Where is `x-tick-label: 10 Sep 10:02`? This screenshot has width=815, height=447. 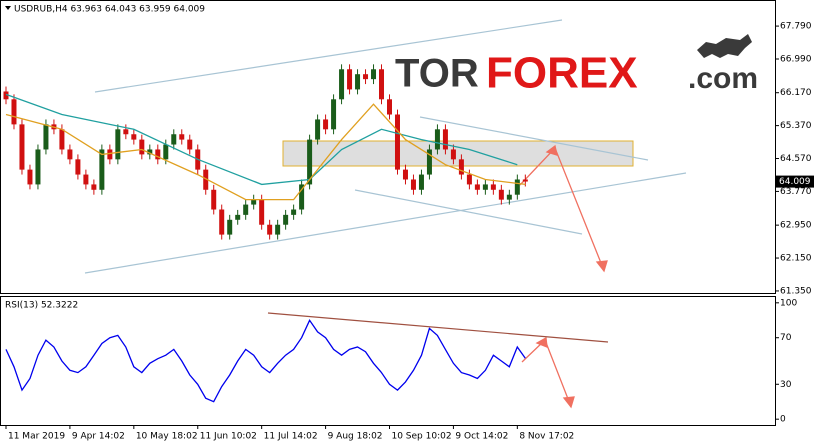
x-tick-label: 10 Sep 10:02 is located at coordinates (421, 437).